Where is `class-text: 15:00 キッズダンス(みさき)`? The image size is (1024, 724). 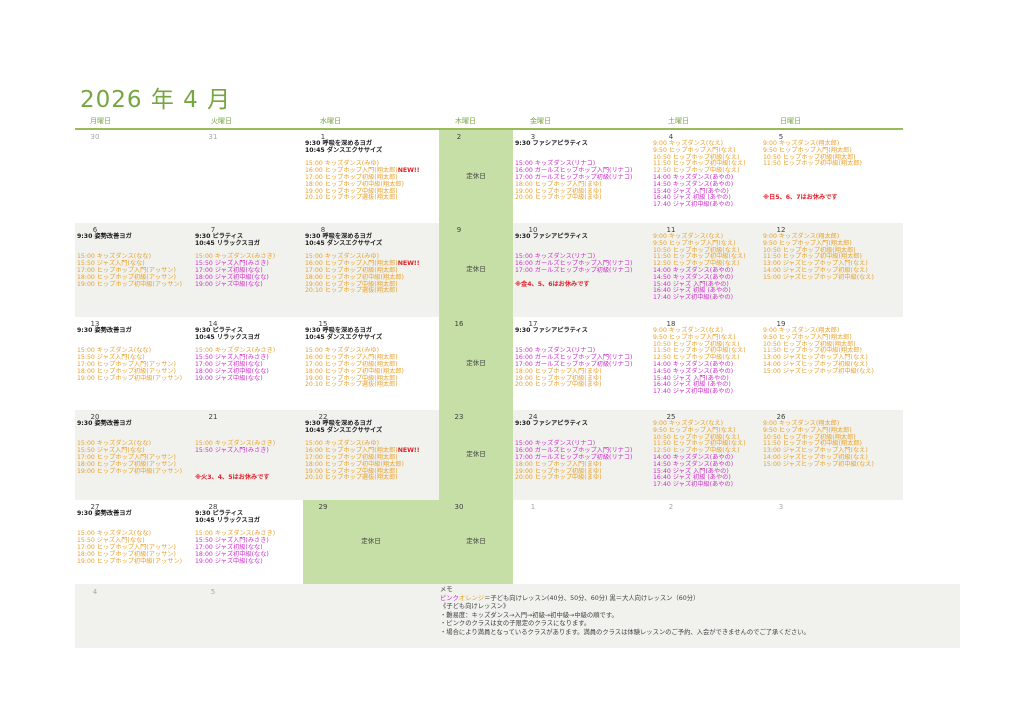 class-text: 15:00 キッズダンス(みさき) is located at coordinates (235, 257).